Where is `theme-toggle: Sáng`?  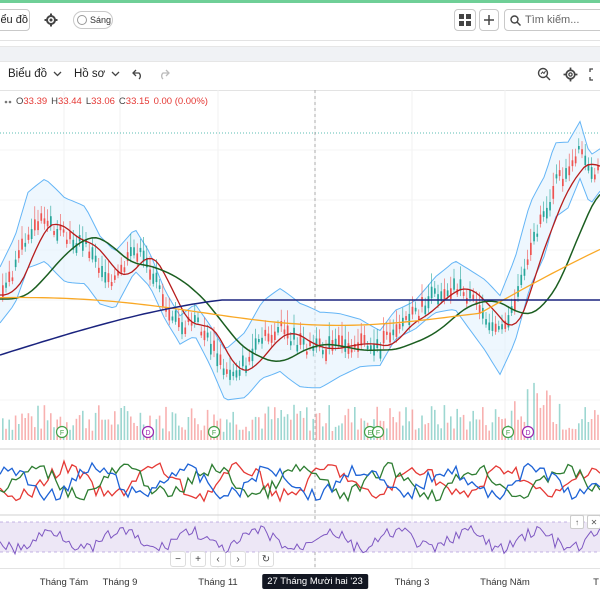 theme-toggle: Sáng is located at coordinates (93, 20).